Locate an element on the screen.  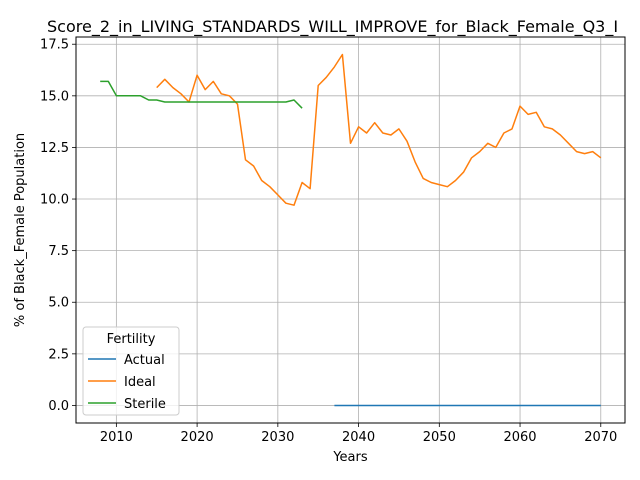
x-tick-label: 2060 is located at coordinates (519, 437).